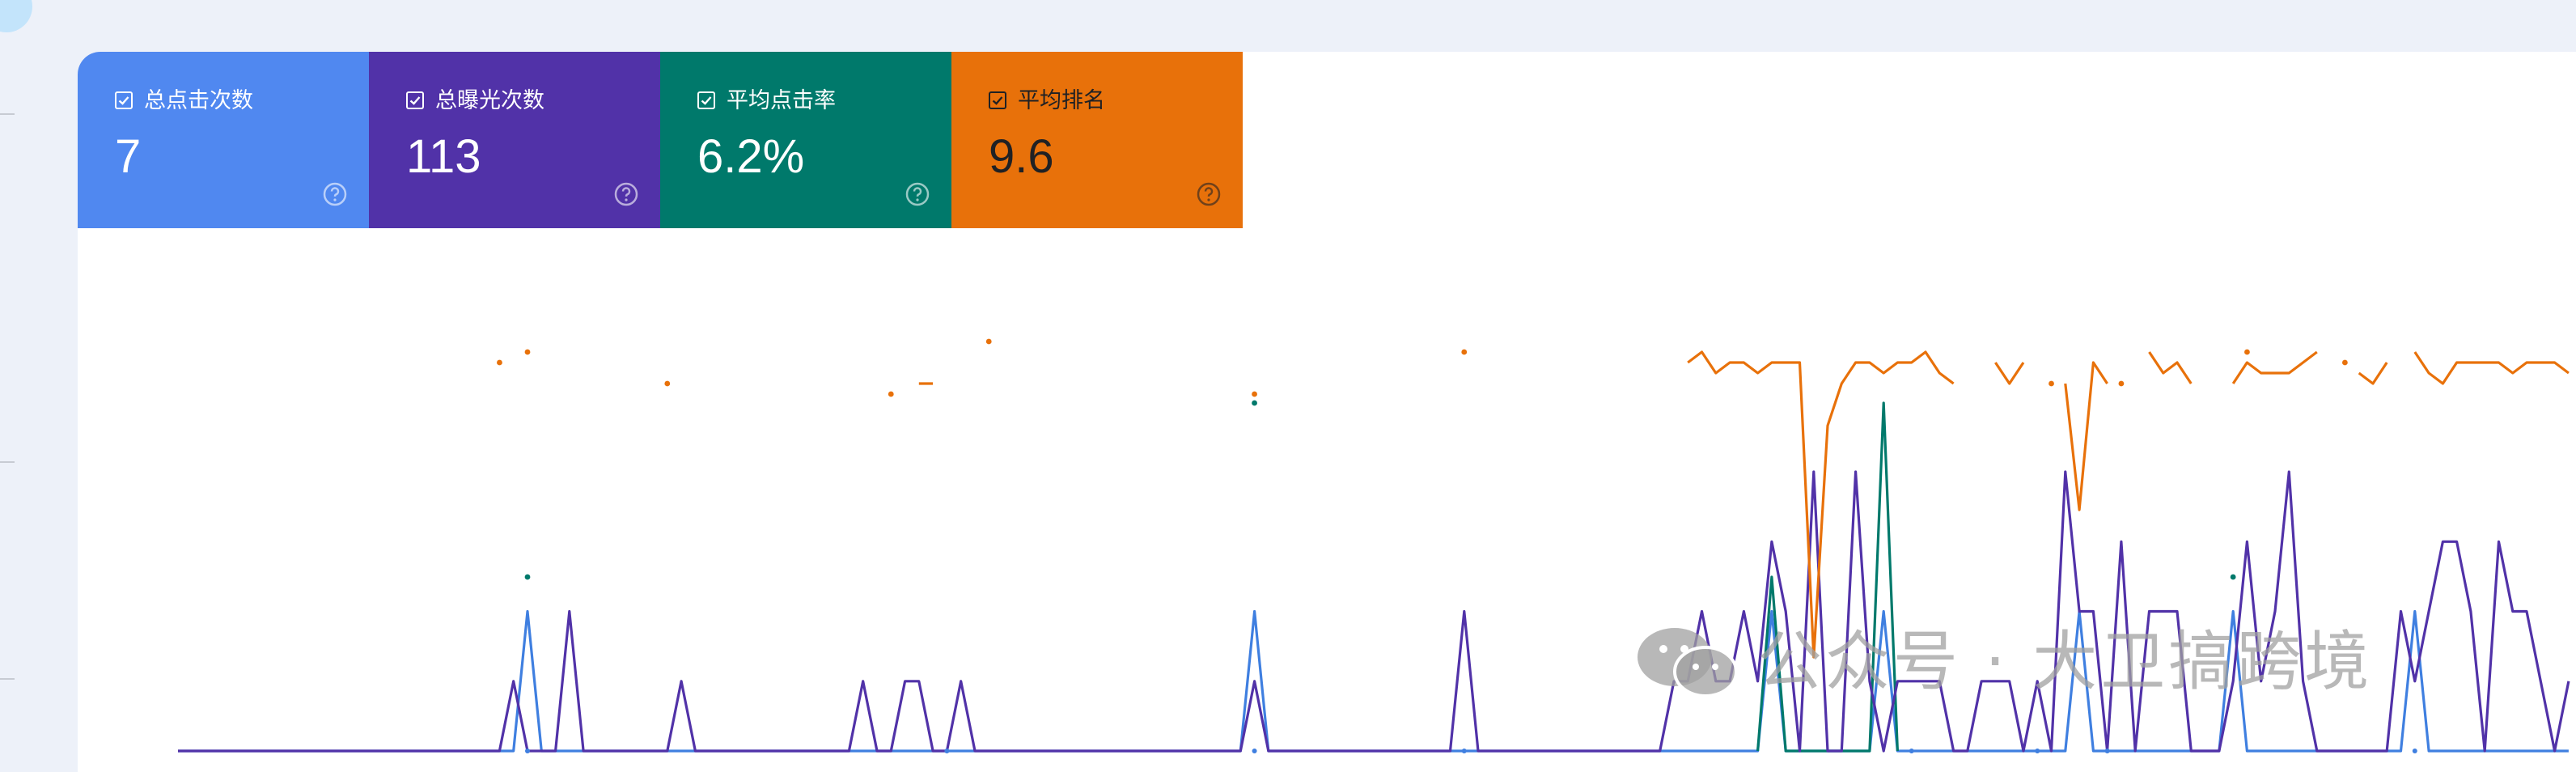  I want to click on metric-value: 113, so click(443, 156).